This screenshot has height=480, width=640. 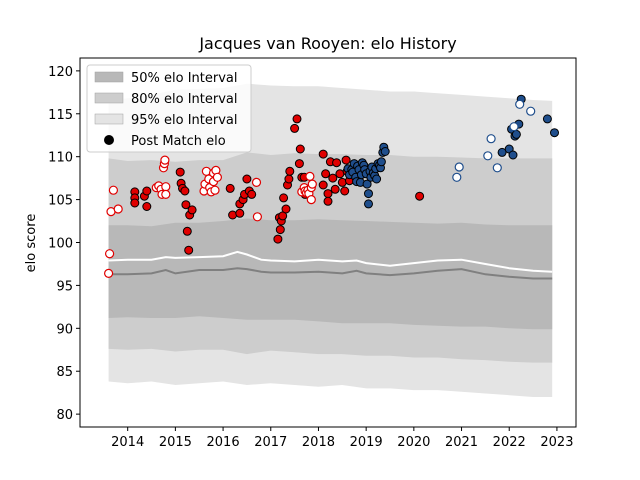 I want to click on legend-label: 50% elo Interval, so click(x=184, y=78).